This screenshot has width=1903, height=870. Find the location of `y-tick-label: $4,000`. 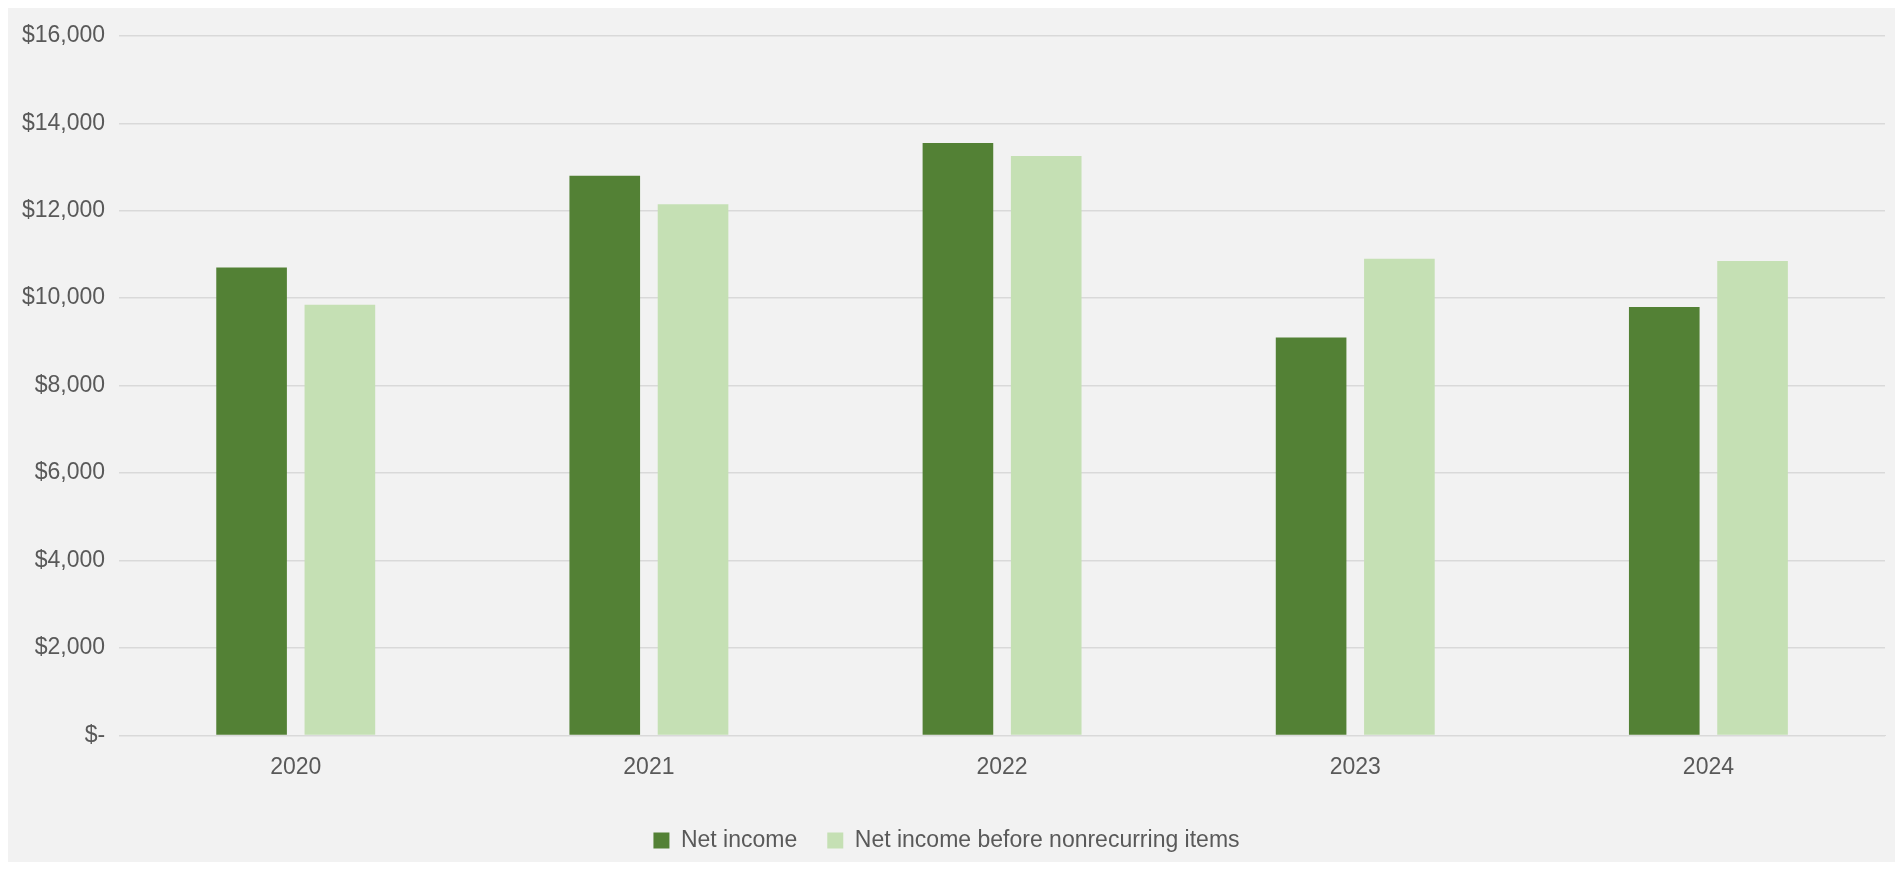

y-tick-label: $4,000 is located at coordinates (70, 558).